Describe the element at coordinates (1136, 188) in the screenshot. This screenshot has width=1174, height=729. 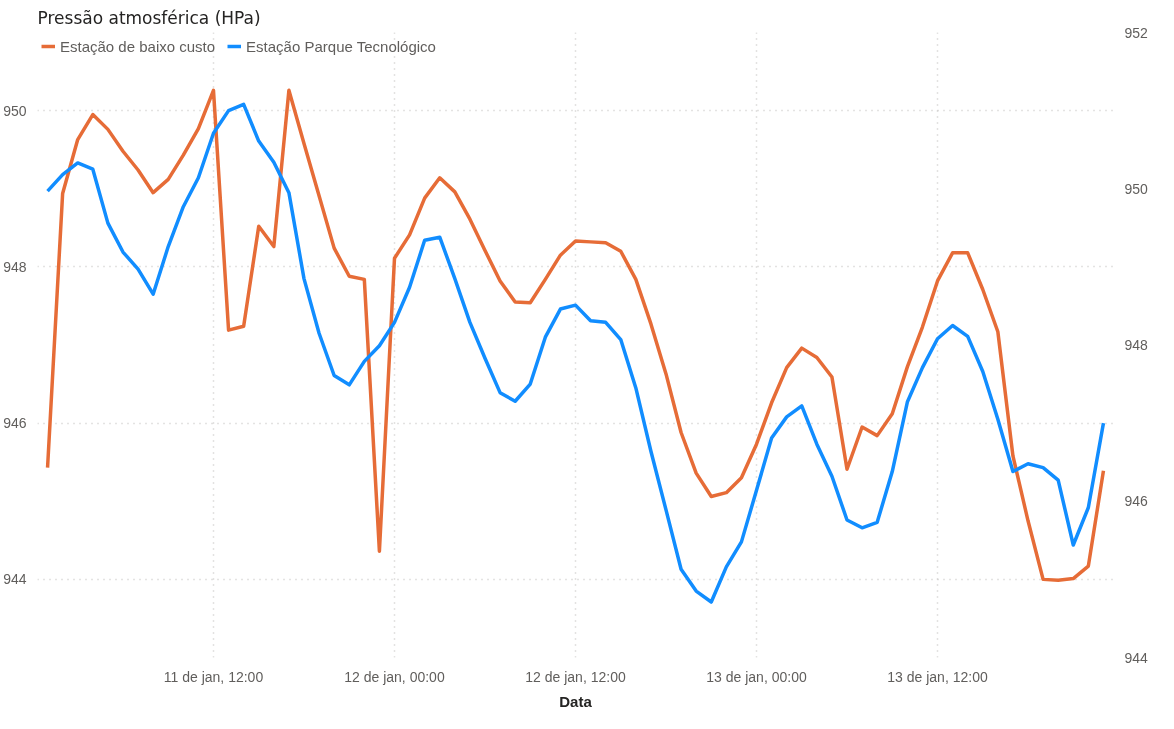
I see `y2-tick-label: 950` at that location.